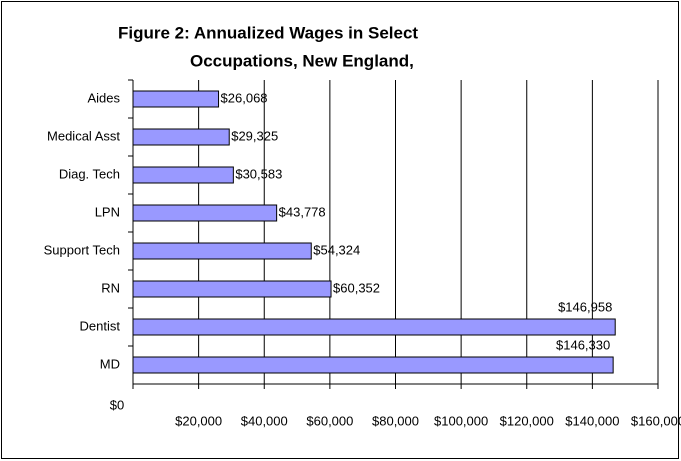 The height and width of the screenshot is (461, 681). Describe the element at coordinates (356, 287) in the screenshot. I see `data-label: $60,352` at that location.